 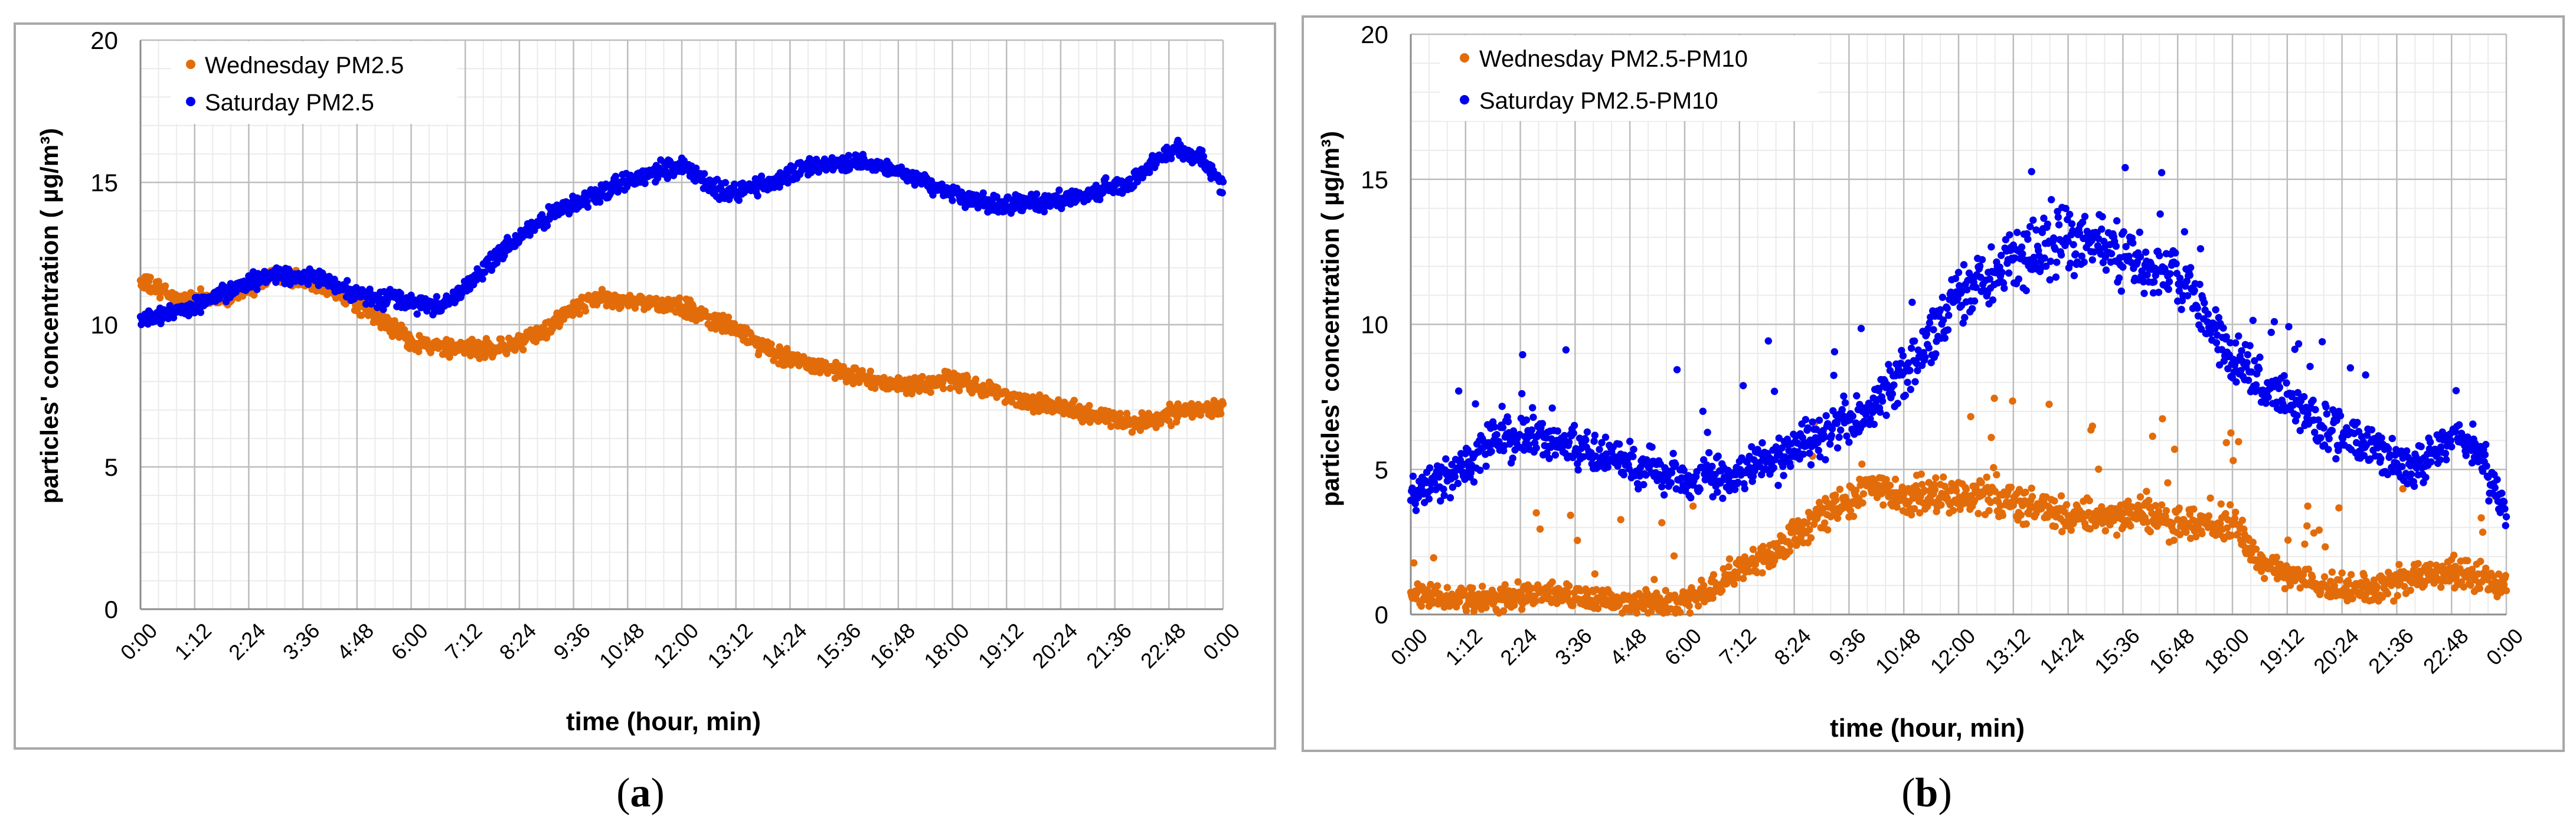 I want to click on panel-a-legend-marker-wednesday, so click(x=190, y=64).